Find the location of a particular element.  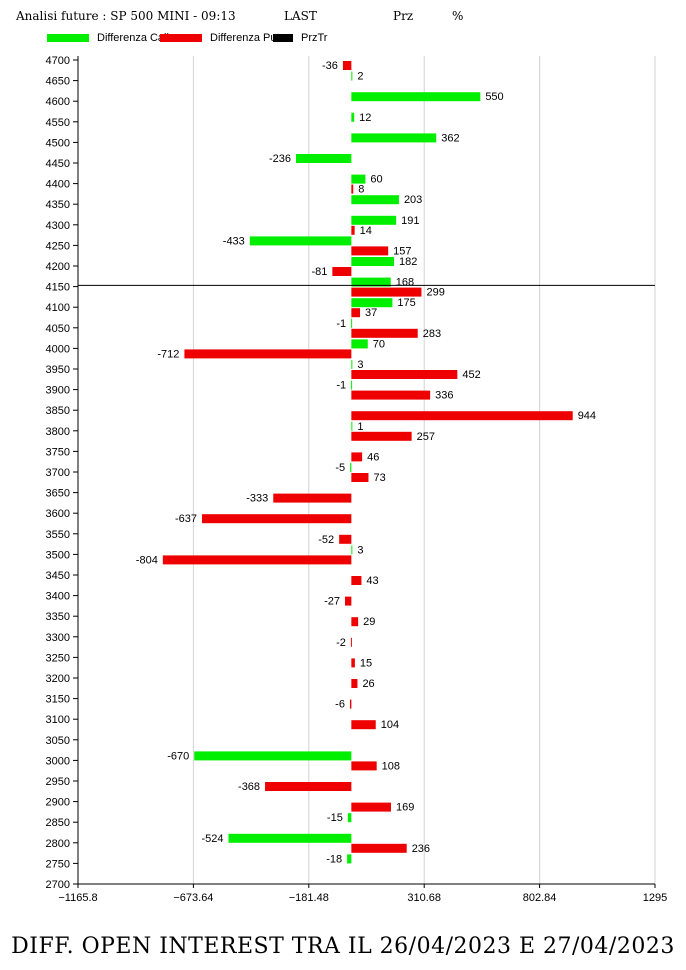

y-tick-label: 4100 is located at coordinates (58, 308).